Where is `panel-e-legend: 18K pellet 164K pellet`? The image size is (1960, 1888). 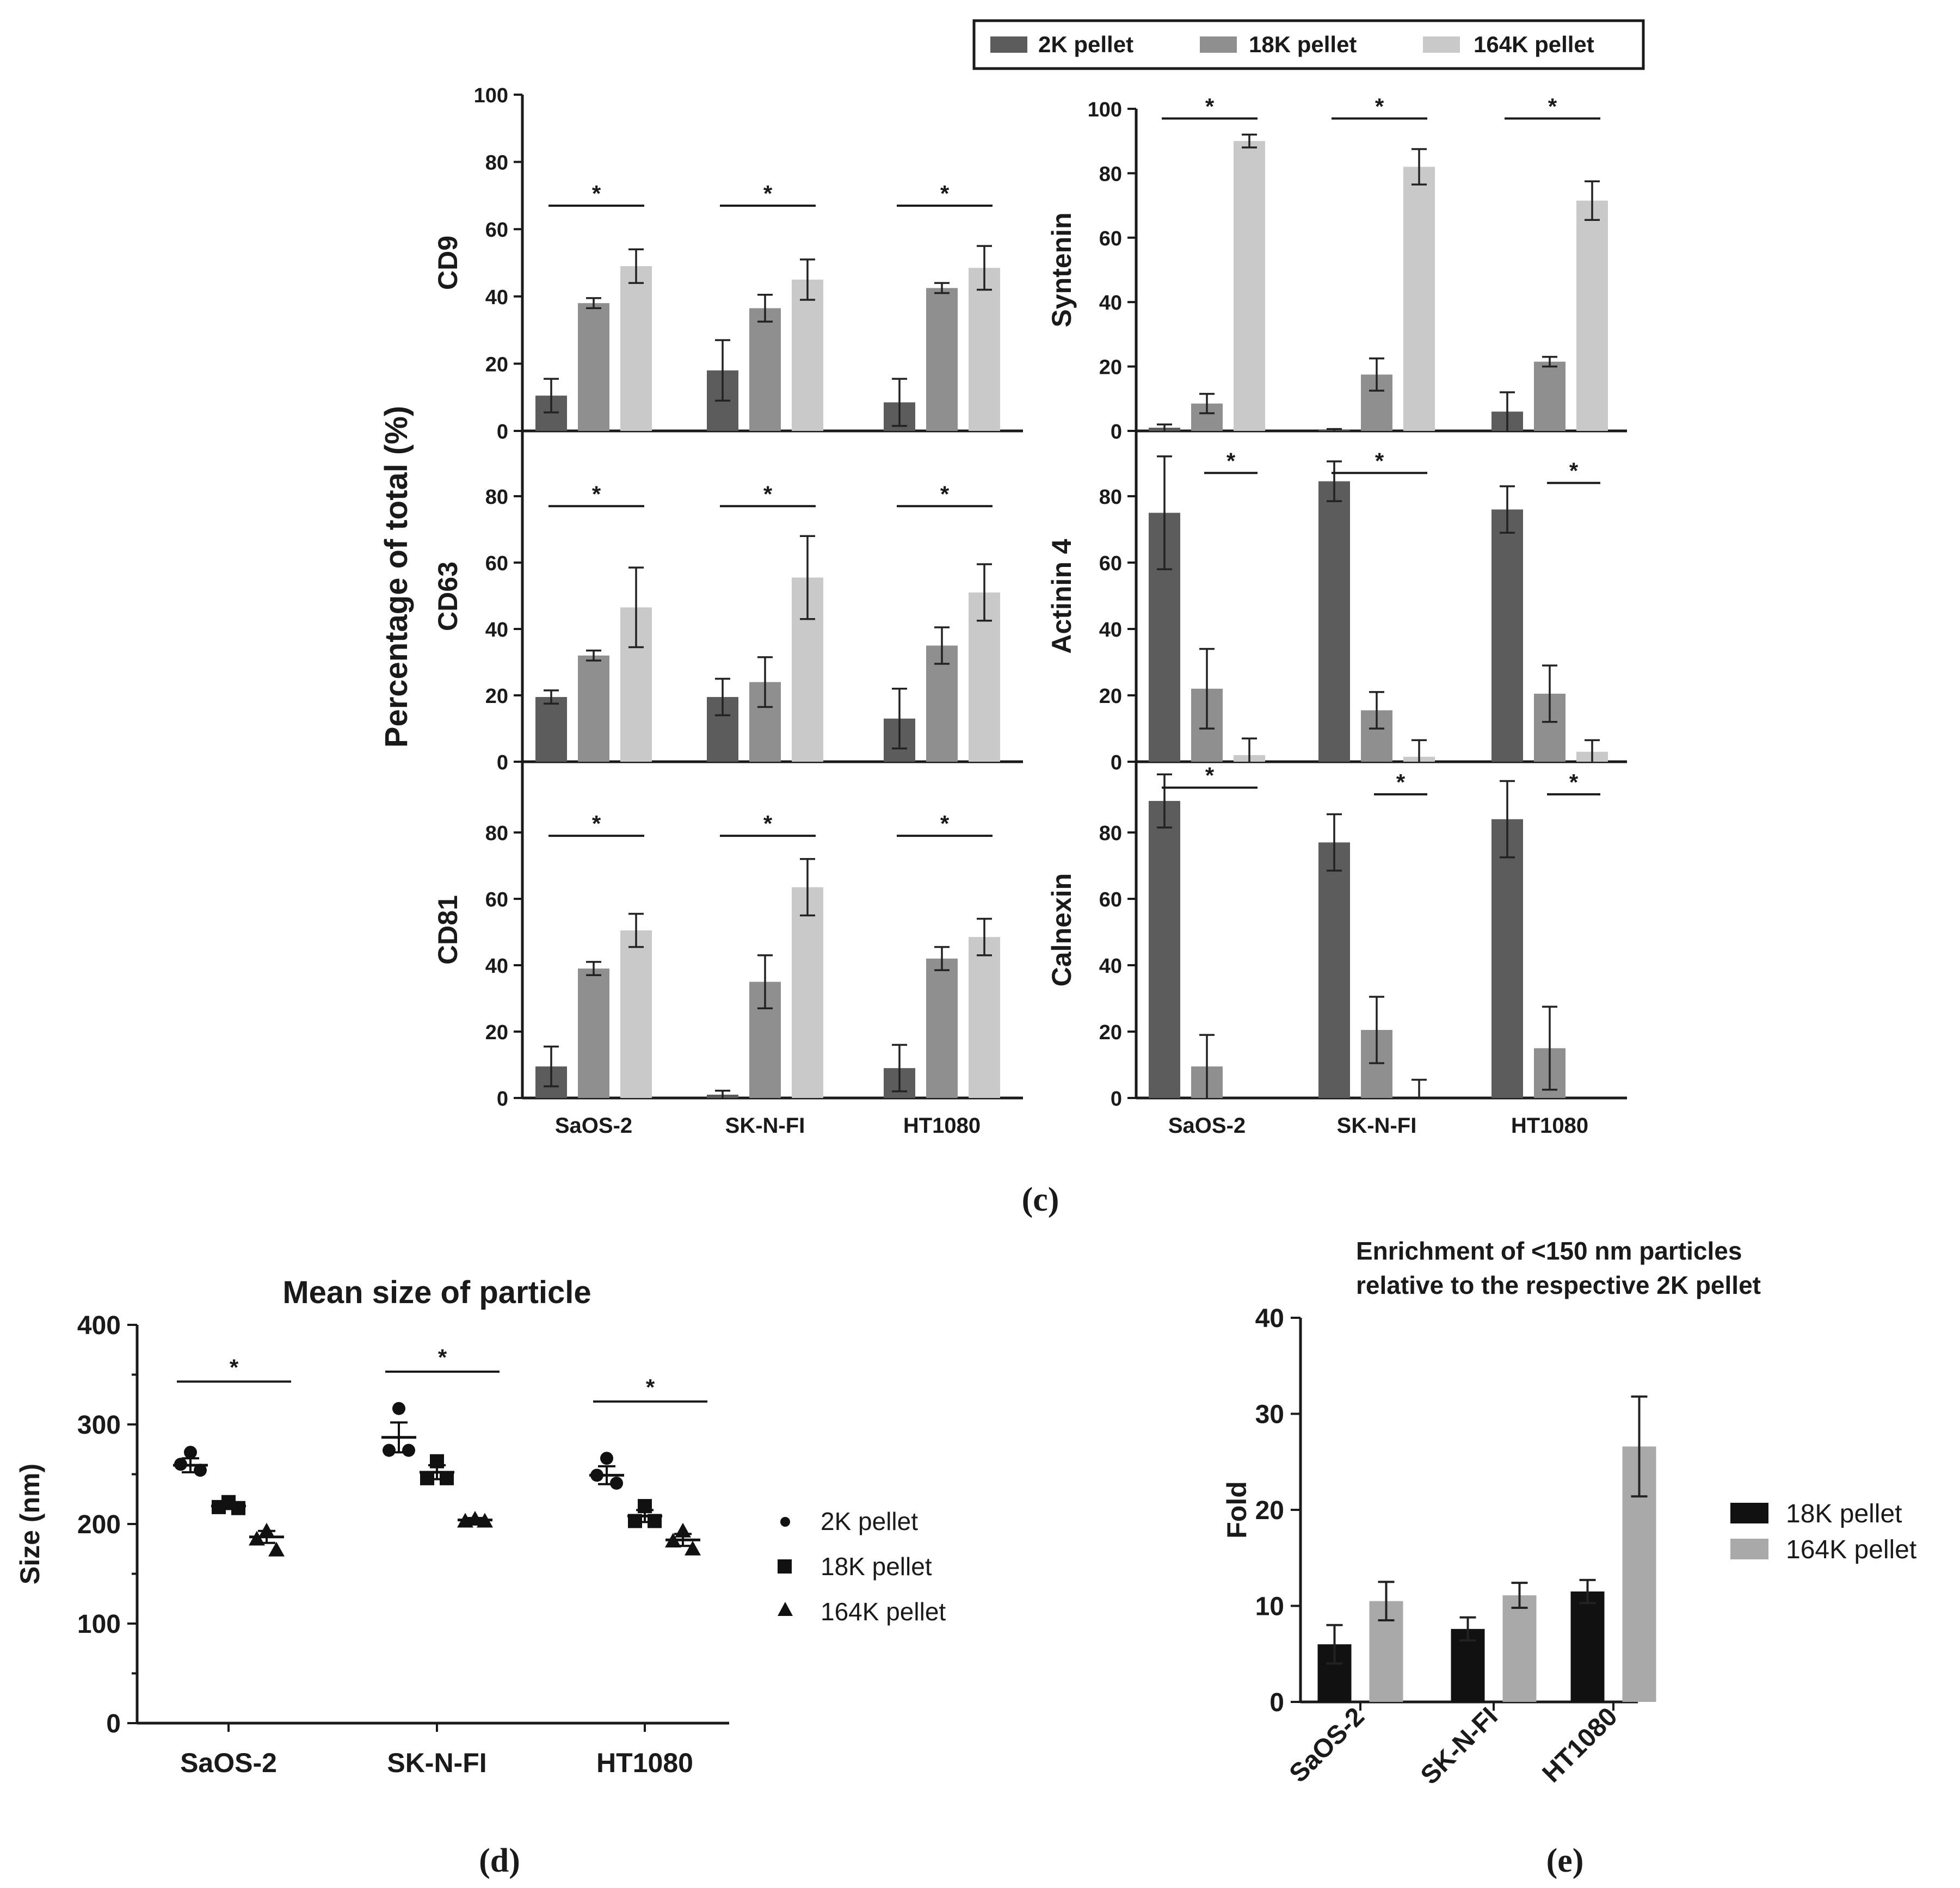 panel-e-legend: 18K pellet 164K pellet is located at coordinates (1823, 1532).